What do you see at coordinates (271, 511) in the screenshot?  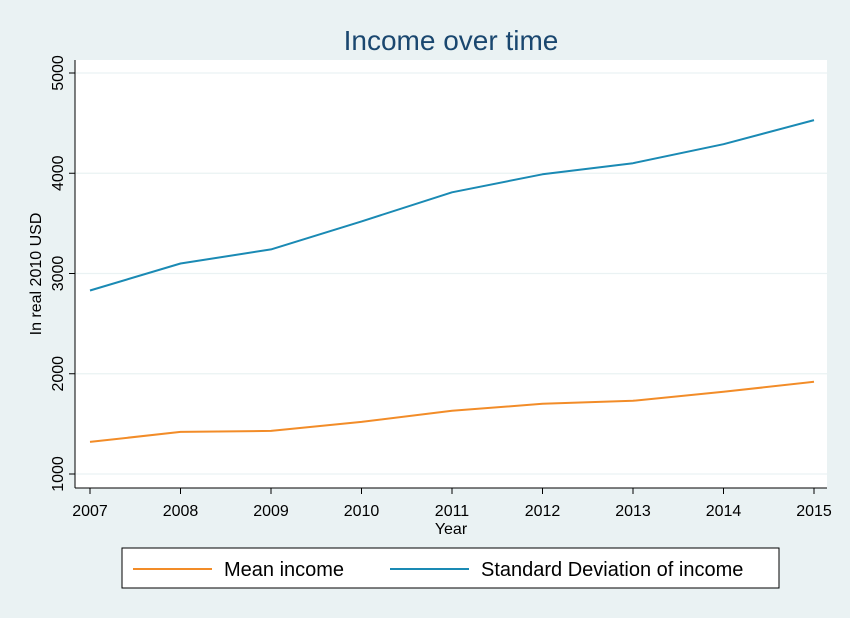 I see `x-tick-label: 2009` at bounding box center [271, 511].